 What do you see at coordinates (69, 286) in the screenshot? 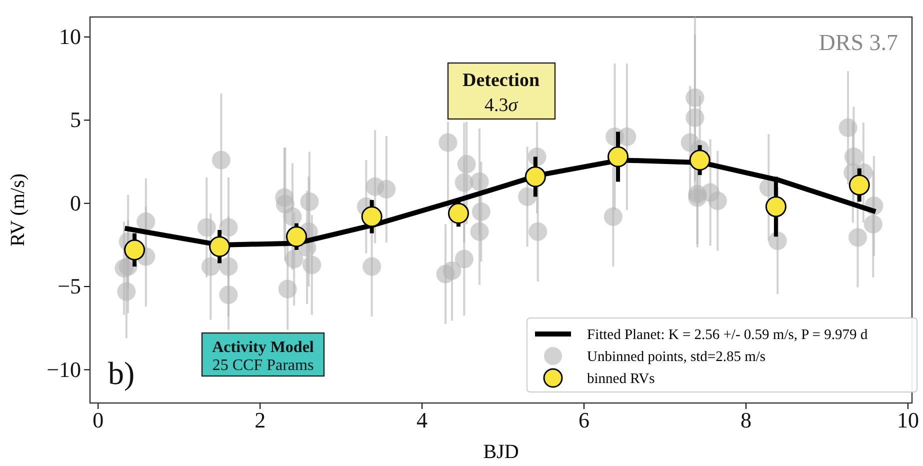
I see `y-tick-label: −5` at bounding box center [69, 286].